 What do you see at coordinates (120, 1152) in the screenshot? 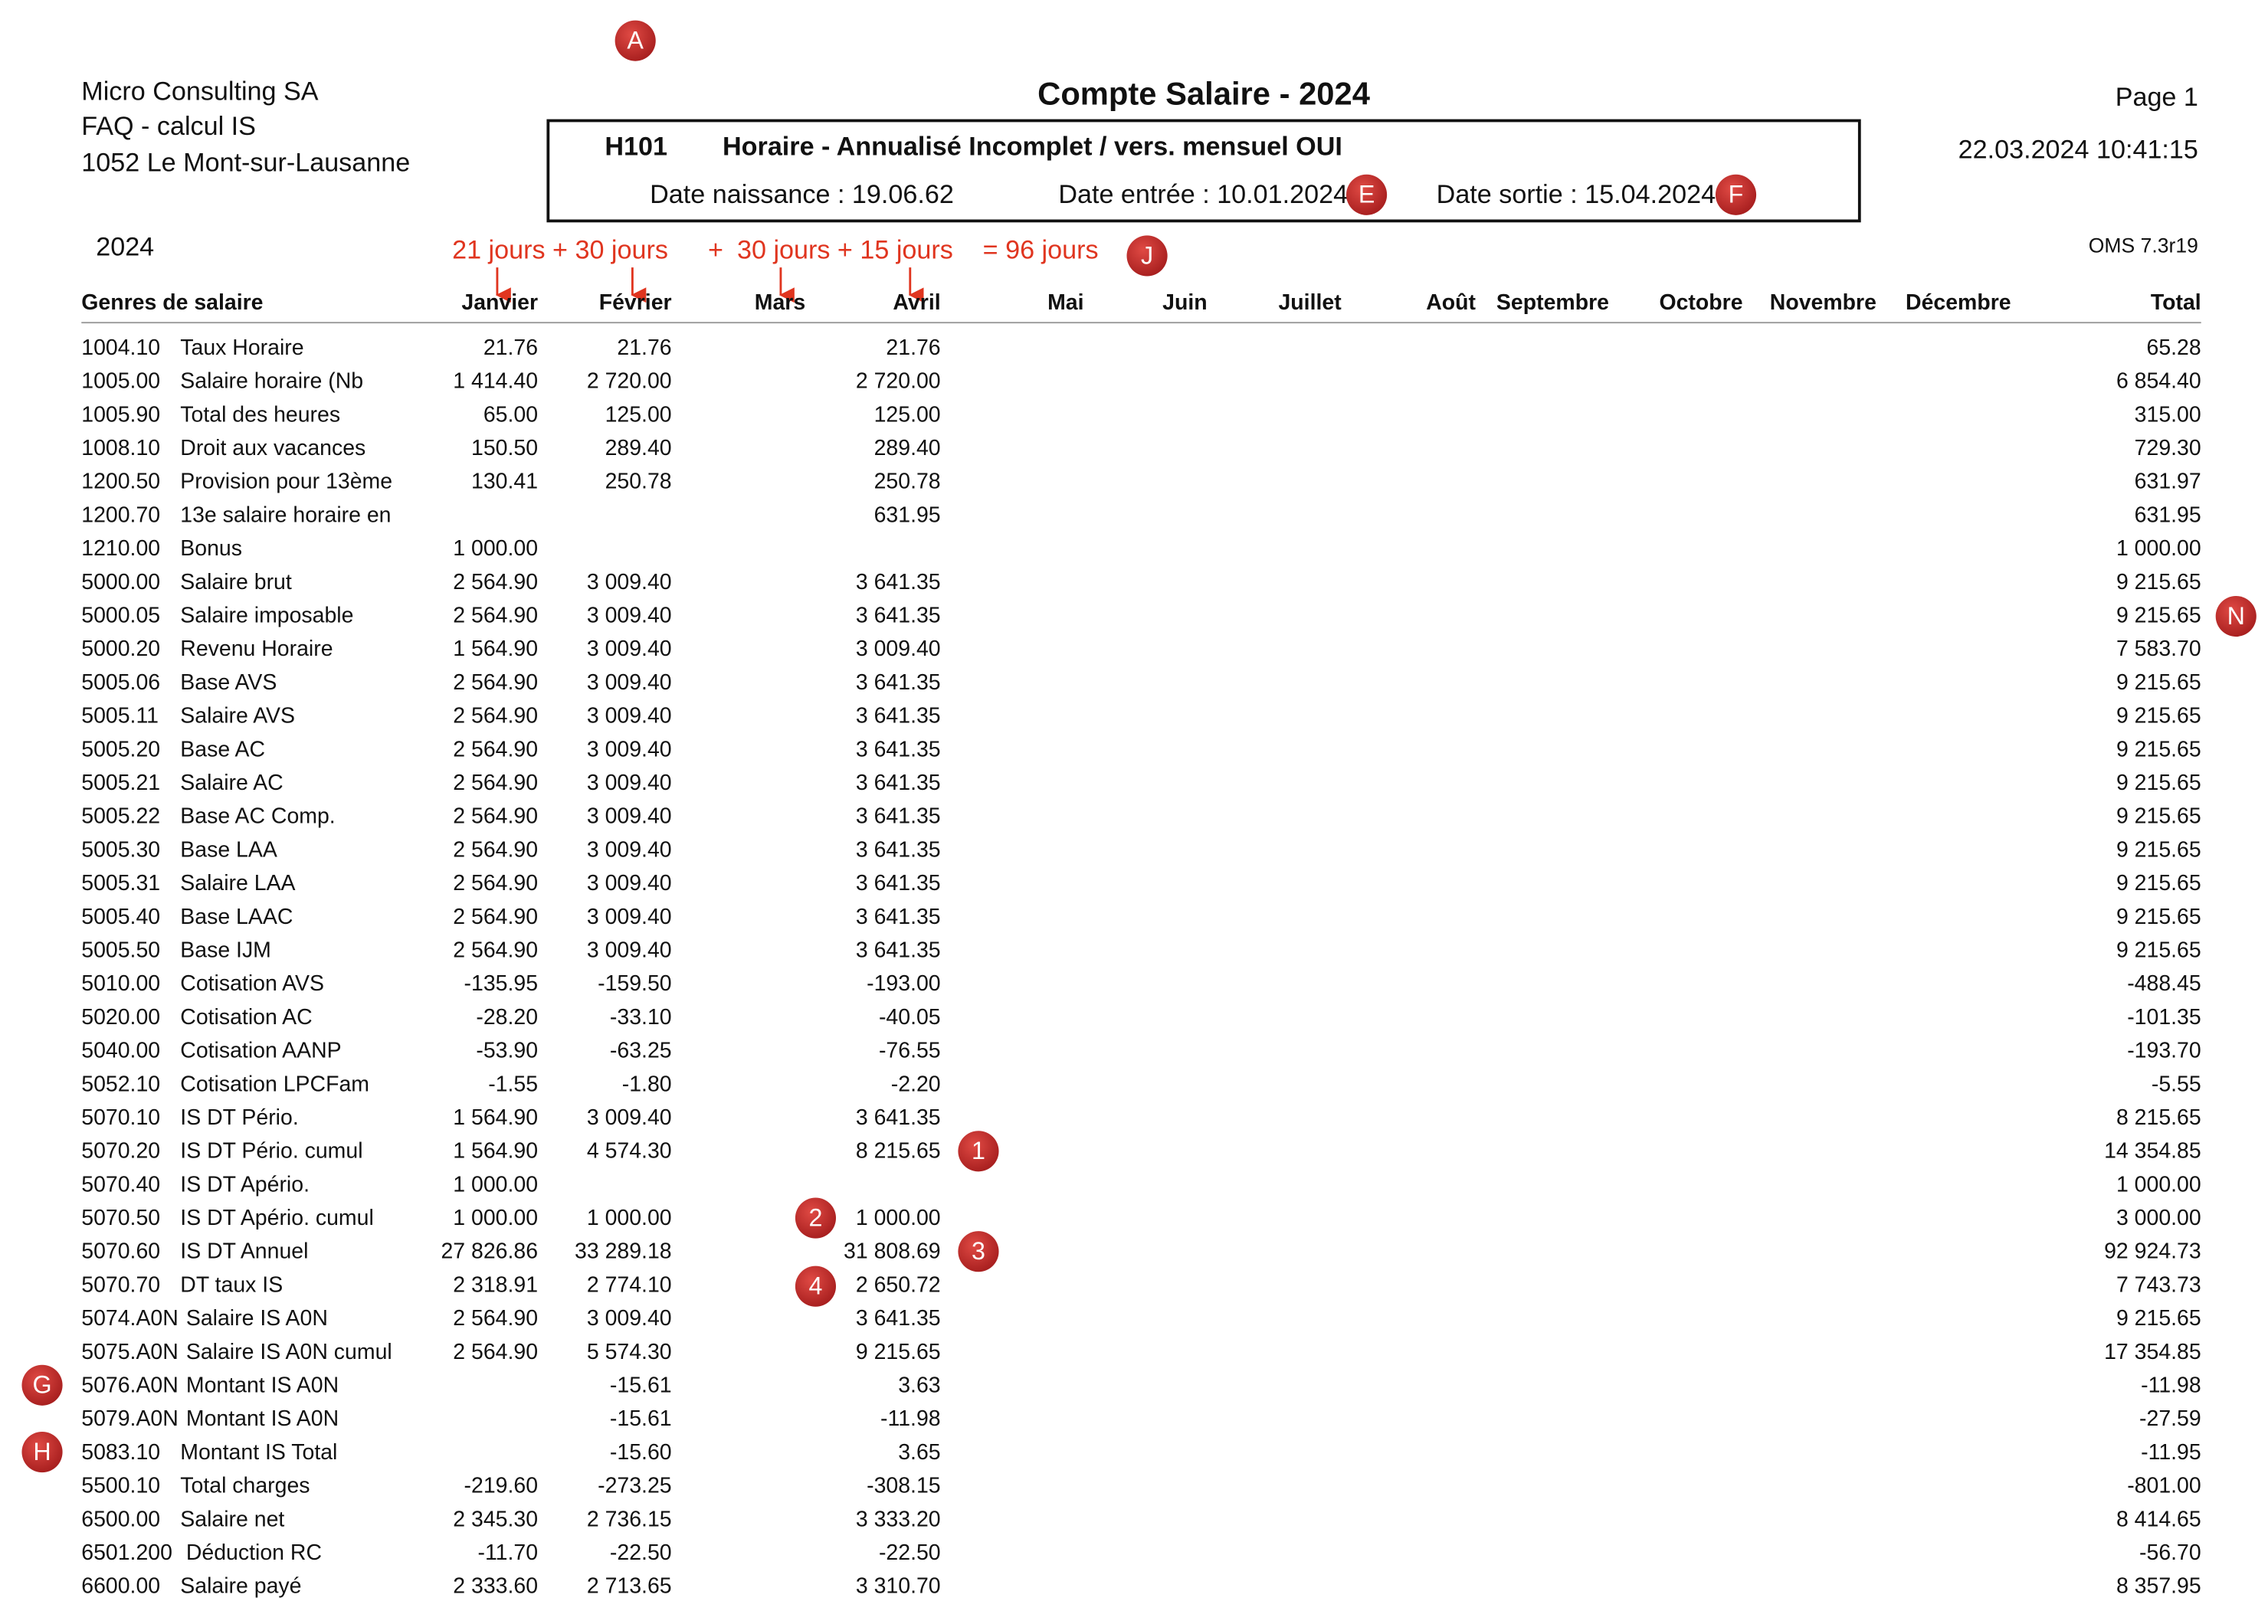
I see `row-code: 5070.20` at bounding box center [120, 1152].